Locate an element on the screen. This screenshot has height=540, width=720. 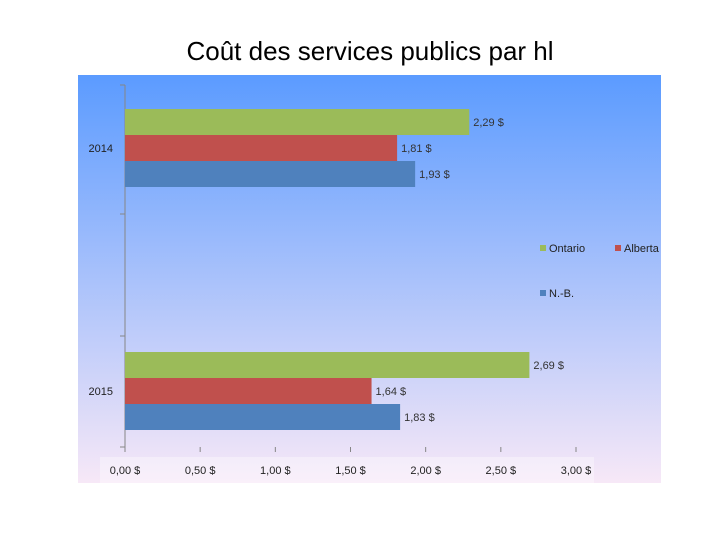
bar-nb-2014 is located at coordinates (270, 174).